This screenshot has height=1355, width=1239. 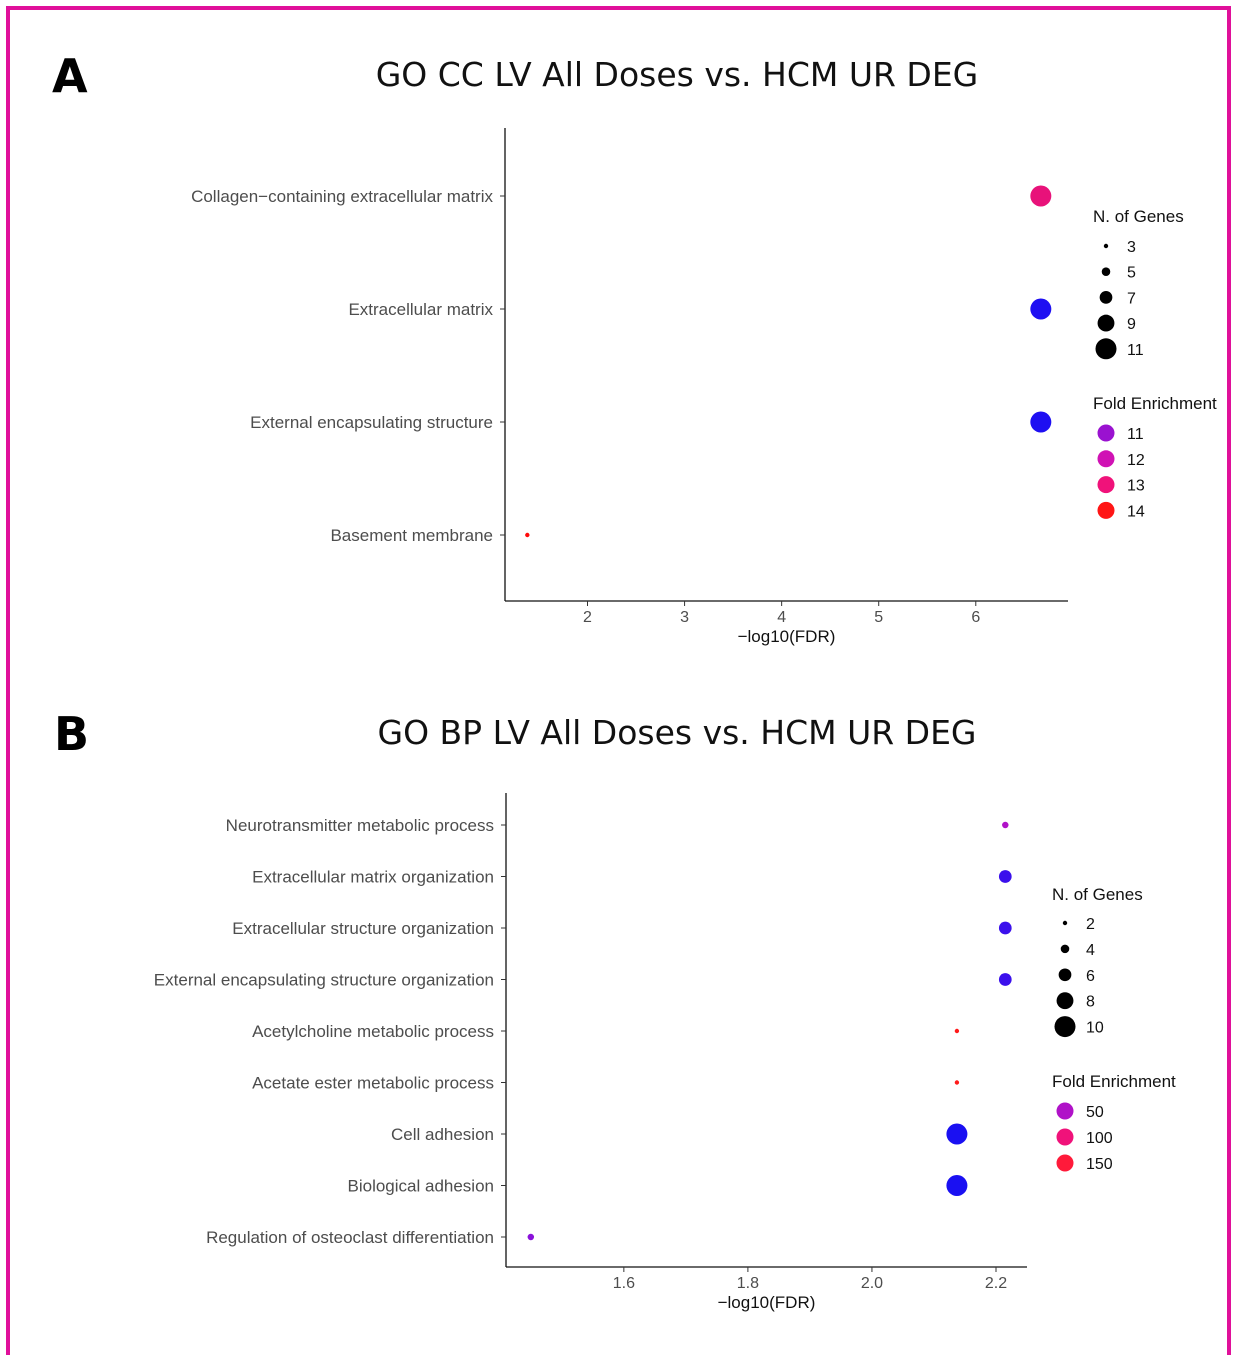 I want to click on x-tick-label: 6, so click(x=975, y=617).